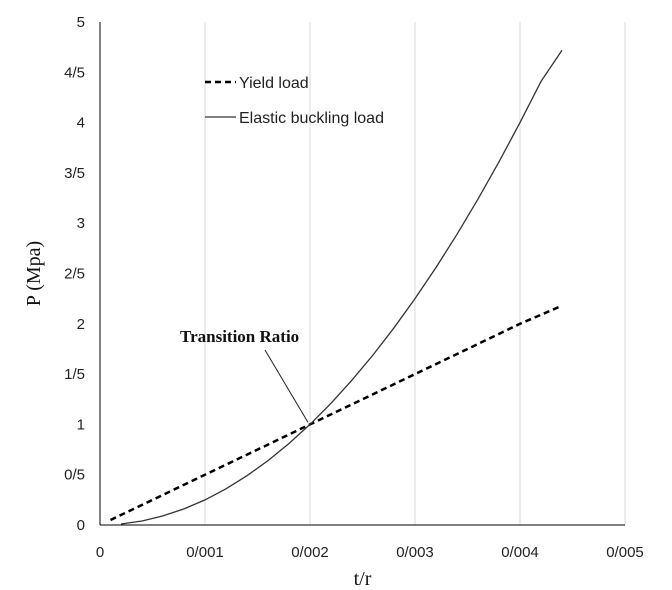  I want to click on y-tick-label-4: 4, so click(81, 123).